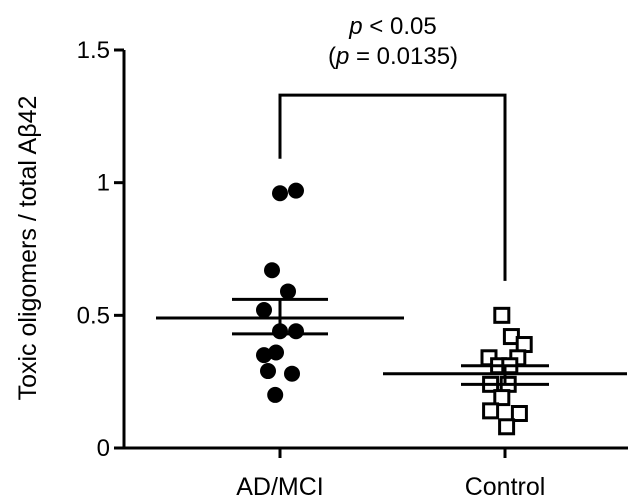 The height and width of the screenshot is (502, 640). Describe the element at coordinates (392, 26) in the screenshot. I see `significance-line-1: p < 0.05` at that location.